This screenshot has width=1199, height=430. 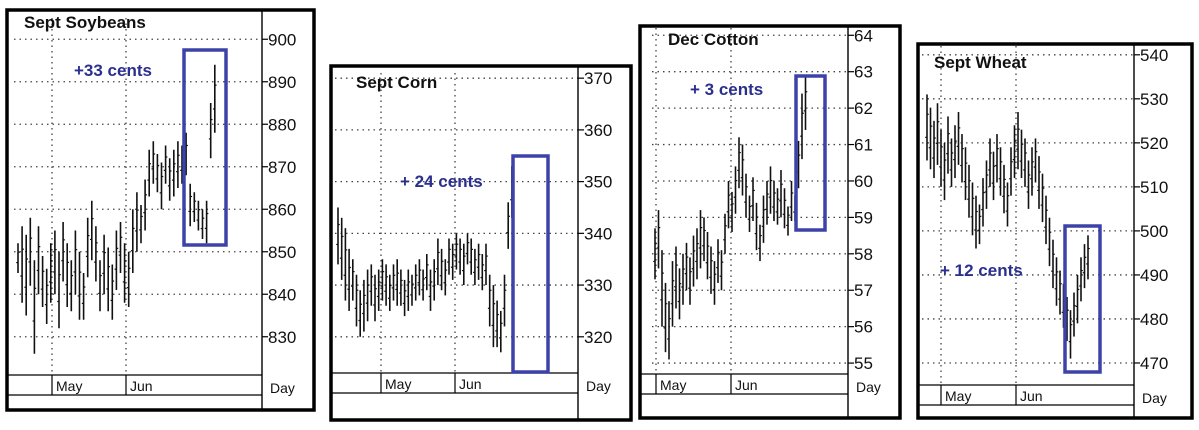 I want to click on y-tick-label: 860, so click(x=282, y=209).